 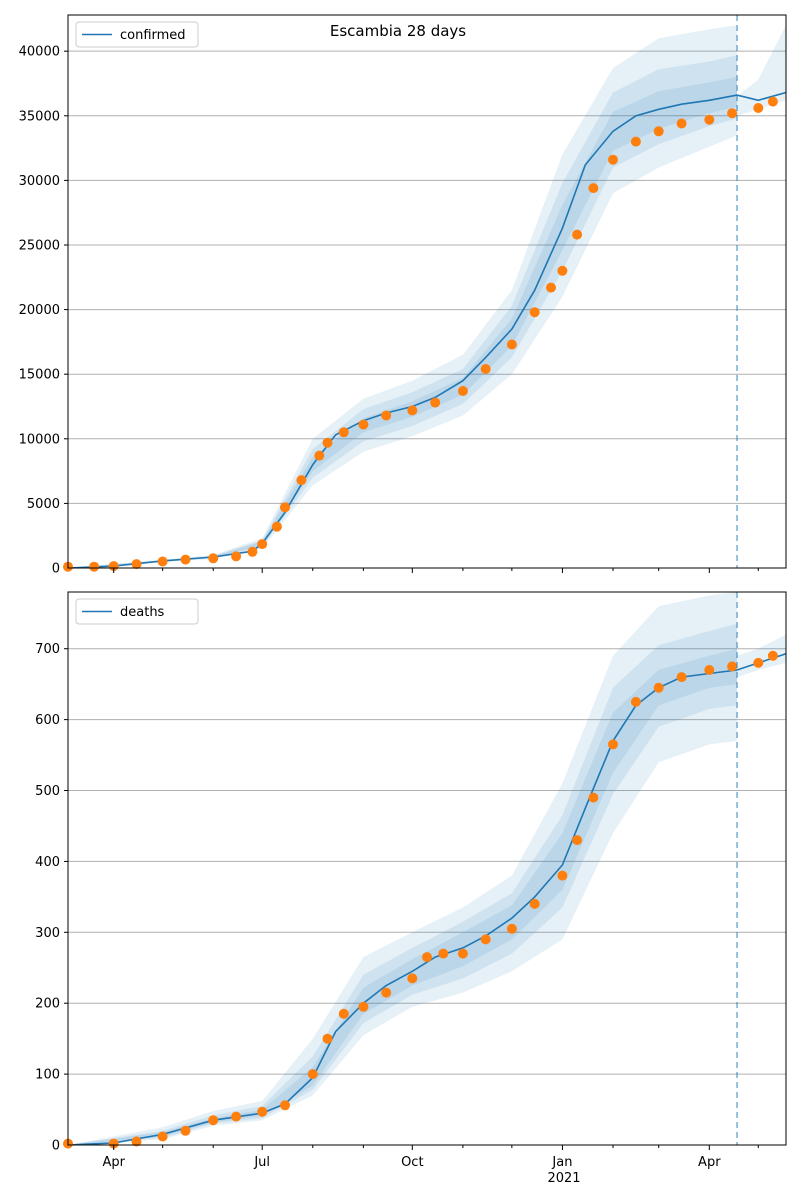 I want to click on y-tick-label: 25000, so click(x=39, y=245).